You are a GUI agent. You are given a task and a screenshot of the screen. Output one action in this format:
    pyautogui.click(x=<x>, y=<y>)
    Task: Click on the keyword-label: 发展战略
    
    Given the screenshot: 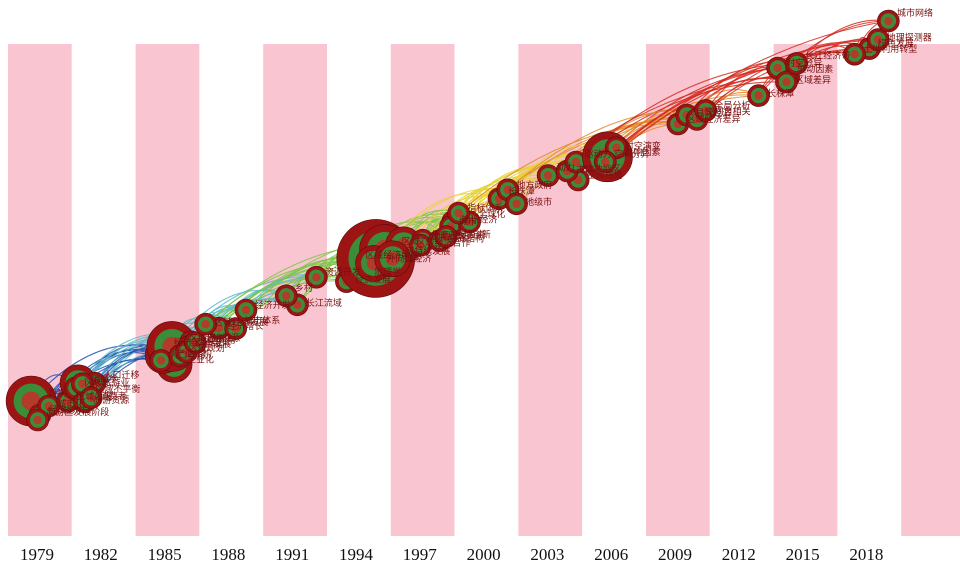 What is the action you would take?
    pyautogui.click(x=447, y=237)
    